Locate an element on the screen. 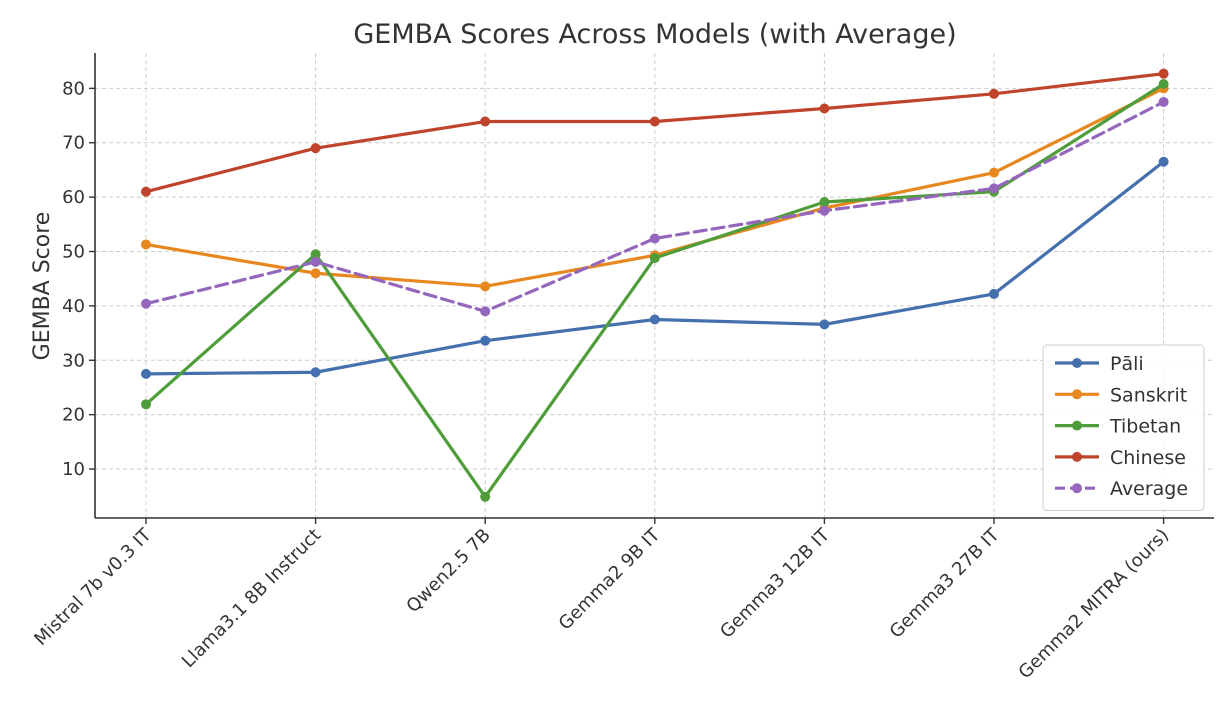 The height and width of the screenshot is (711, 1220). legend-entry: Chinese is located at coordinates (1120, 458).